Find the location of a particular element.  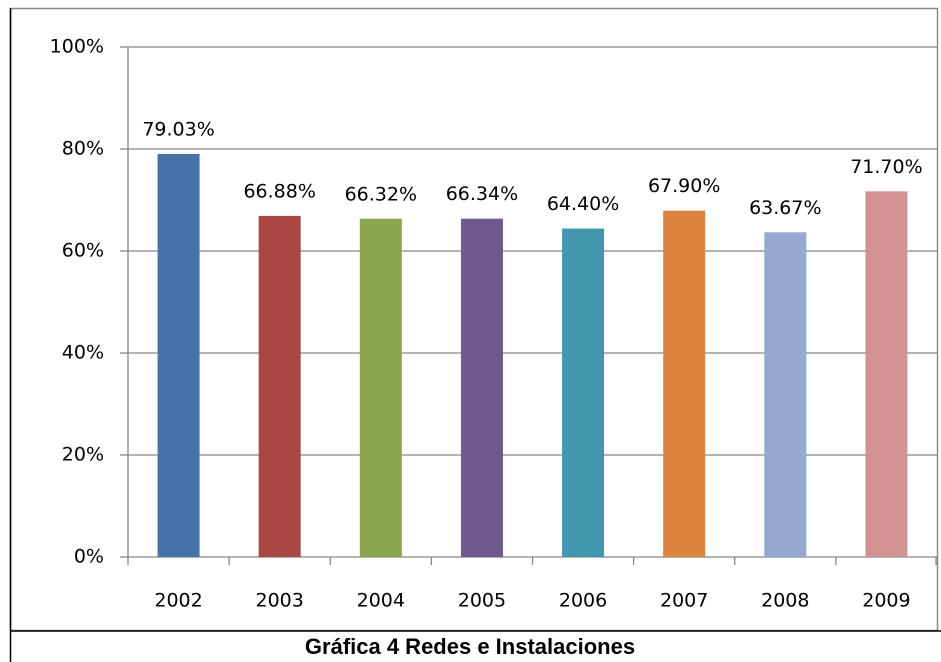

x-tick-label: 2008 is located at coordinates (785, 601).